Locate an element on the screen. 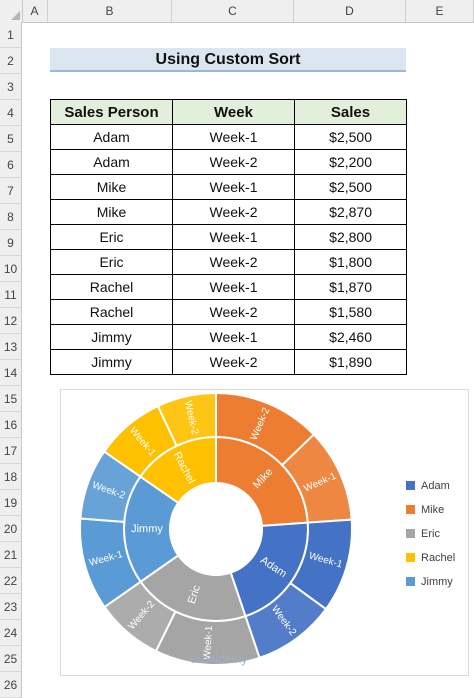  table-row: Adam Week-2 $2,200 is located at coordinates (228, 162).